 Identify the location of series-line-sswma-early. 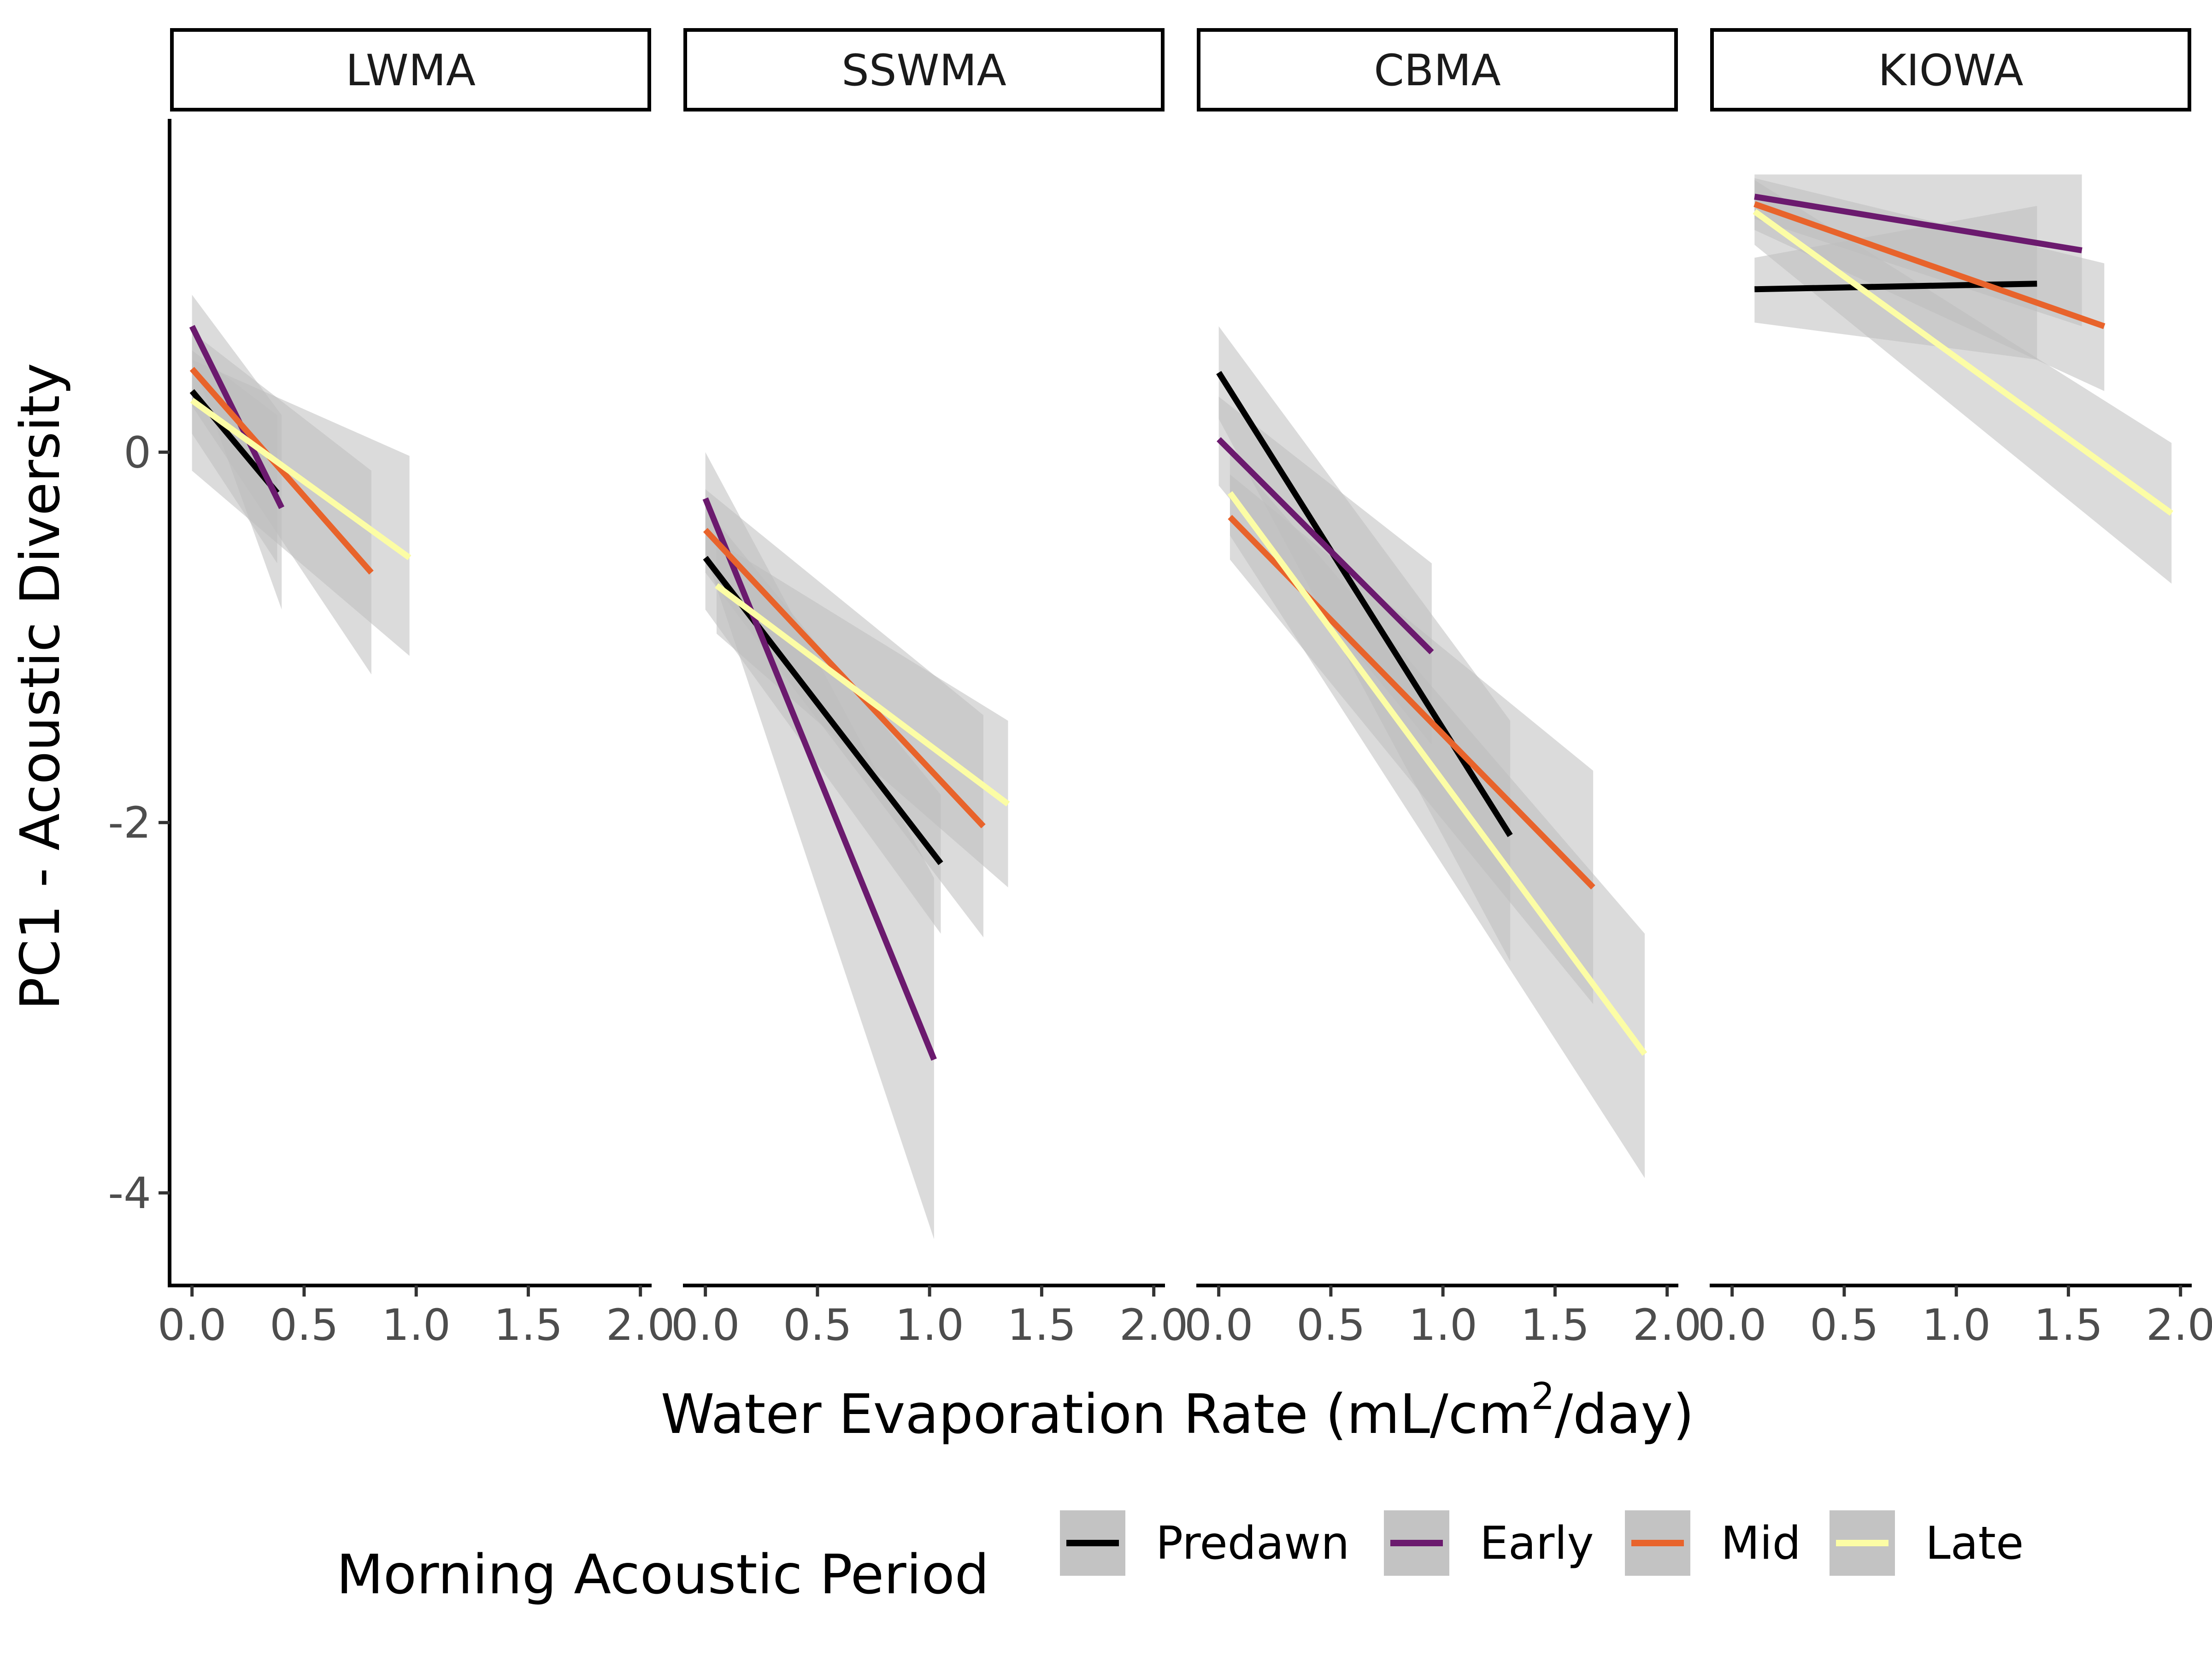
(819, 779).